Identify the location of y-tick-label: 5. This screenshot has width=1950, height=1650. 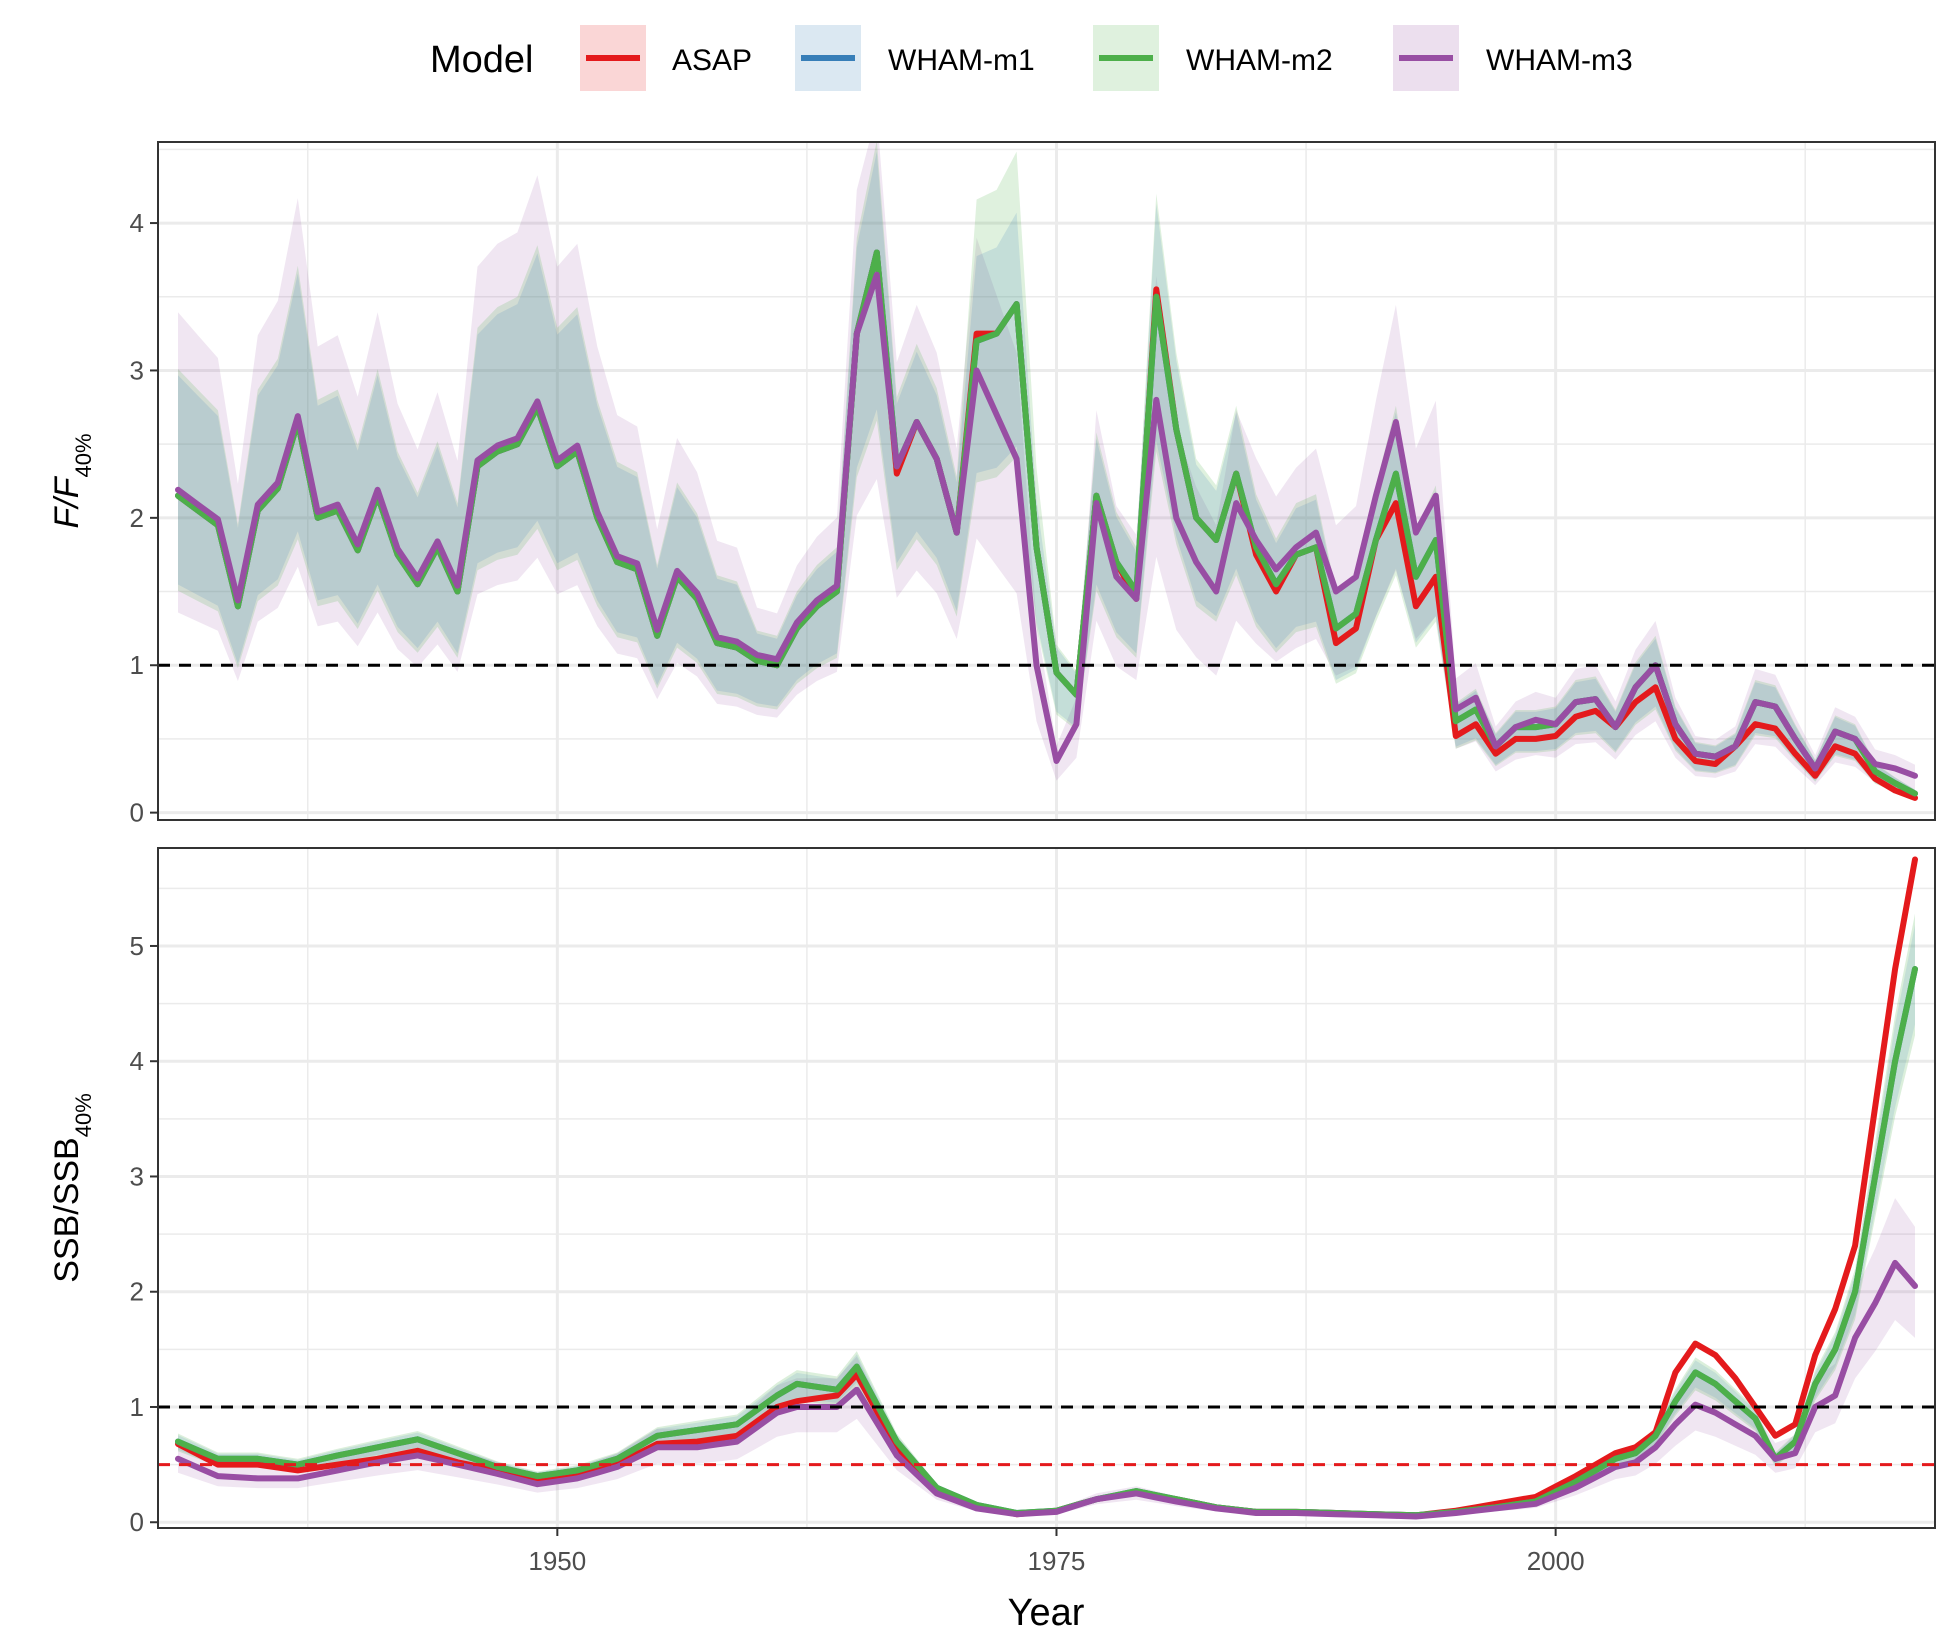
(137, 946).